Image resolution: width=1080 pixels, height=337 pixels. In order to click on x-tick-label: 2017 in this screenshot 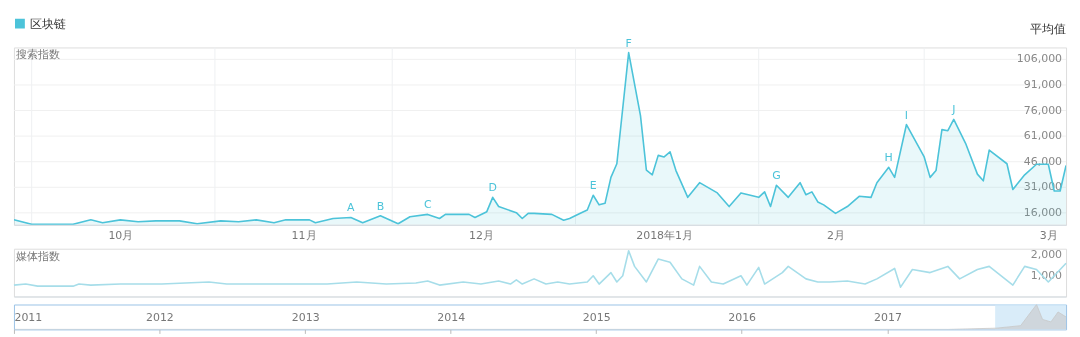, I will do `click(888, 317)`.